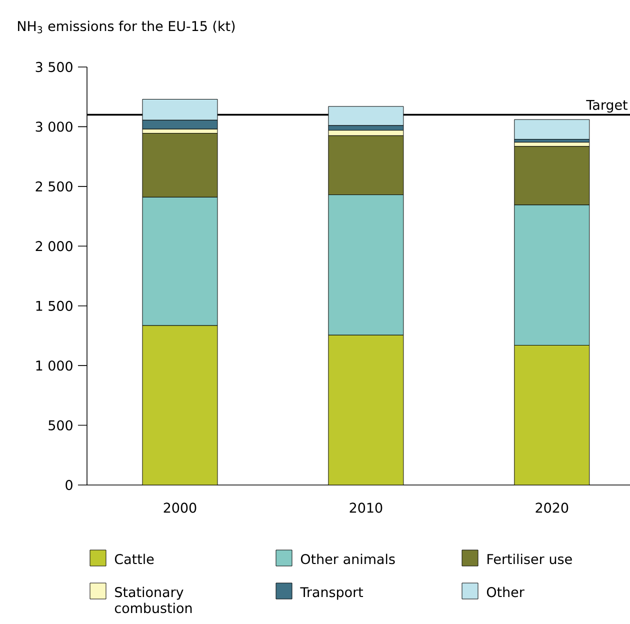 The width and height of the screenshot is (630, 624). What do you see at coordinates (332, 593) in the screenshot?
I see `legend-label: Transport` at bounding box center [332, 593].